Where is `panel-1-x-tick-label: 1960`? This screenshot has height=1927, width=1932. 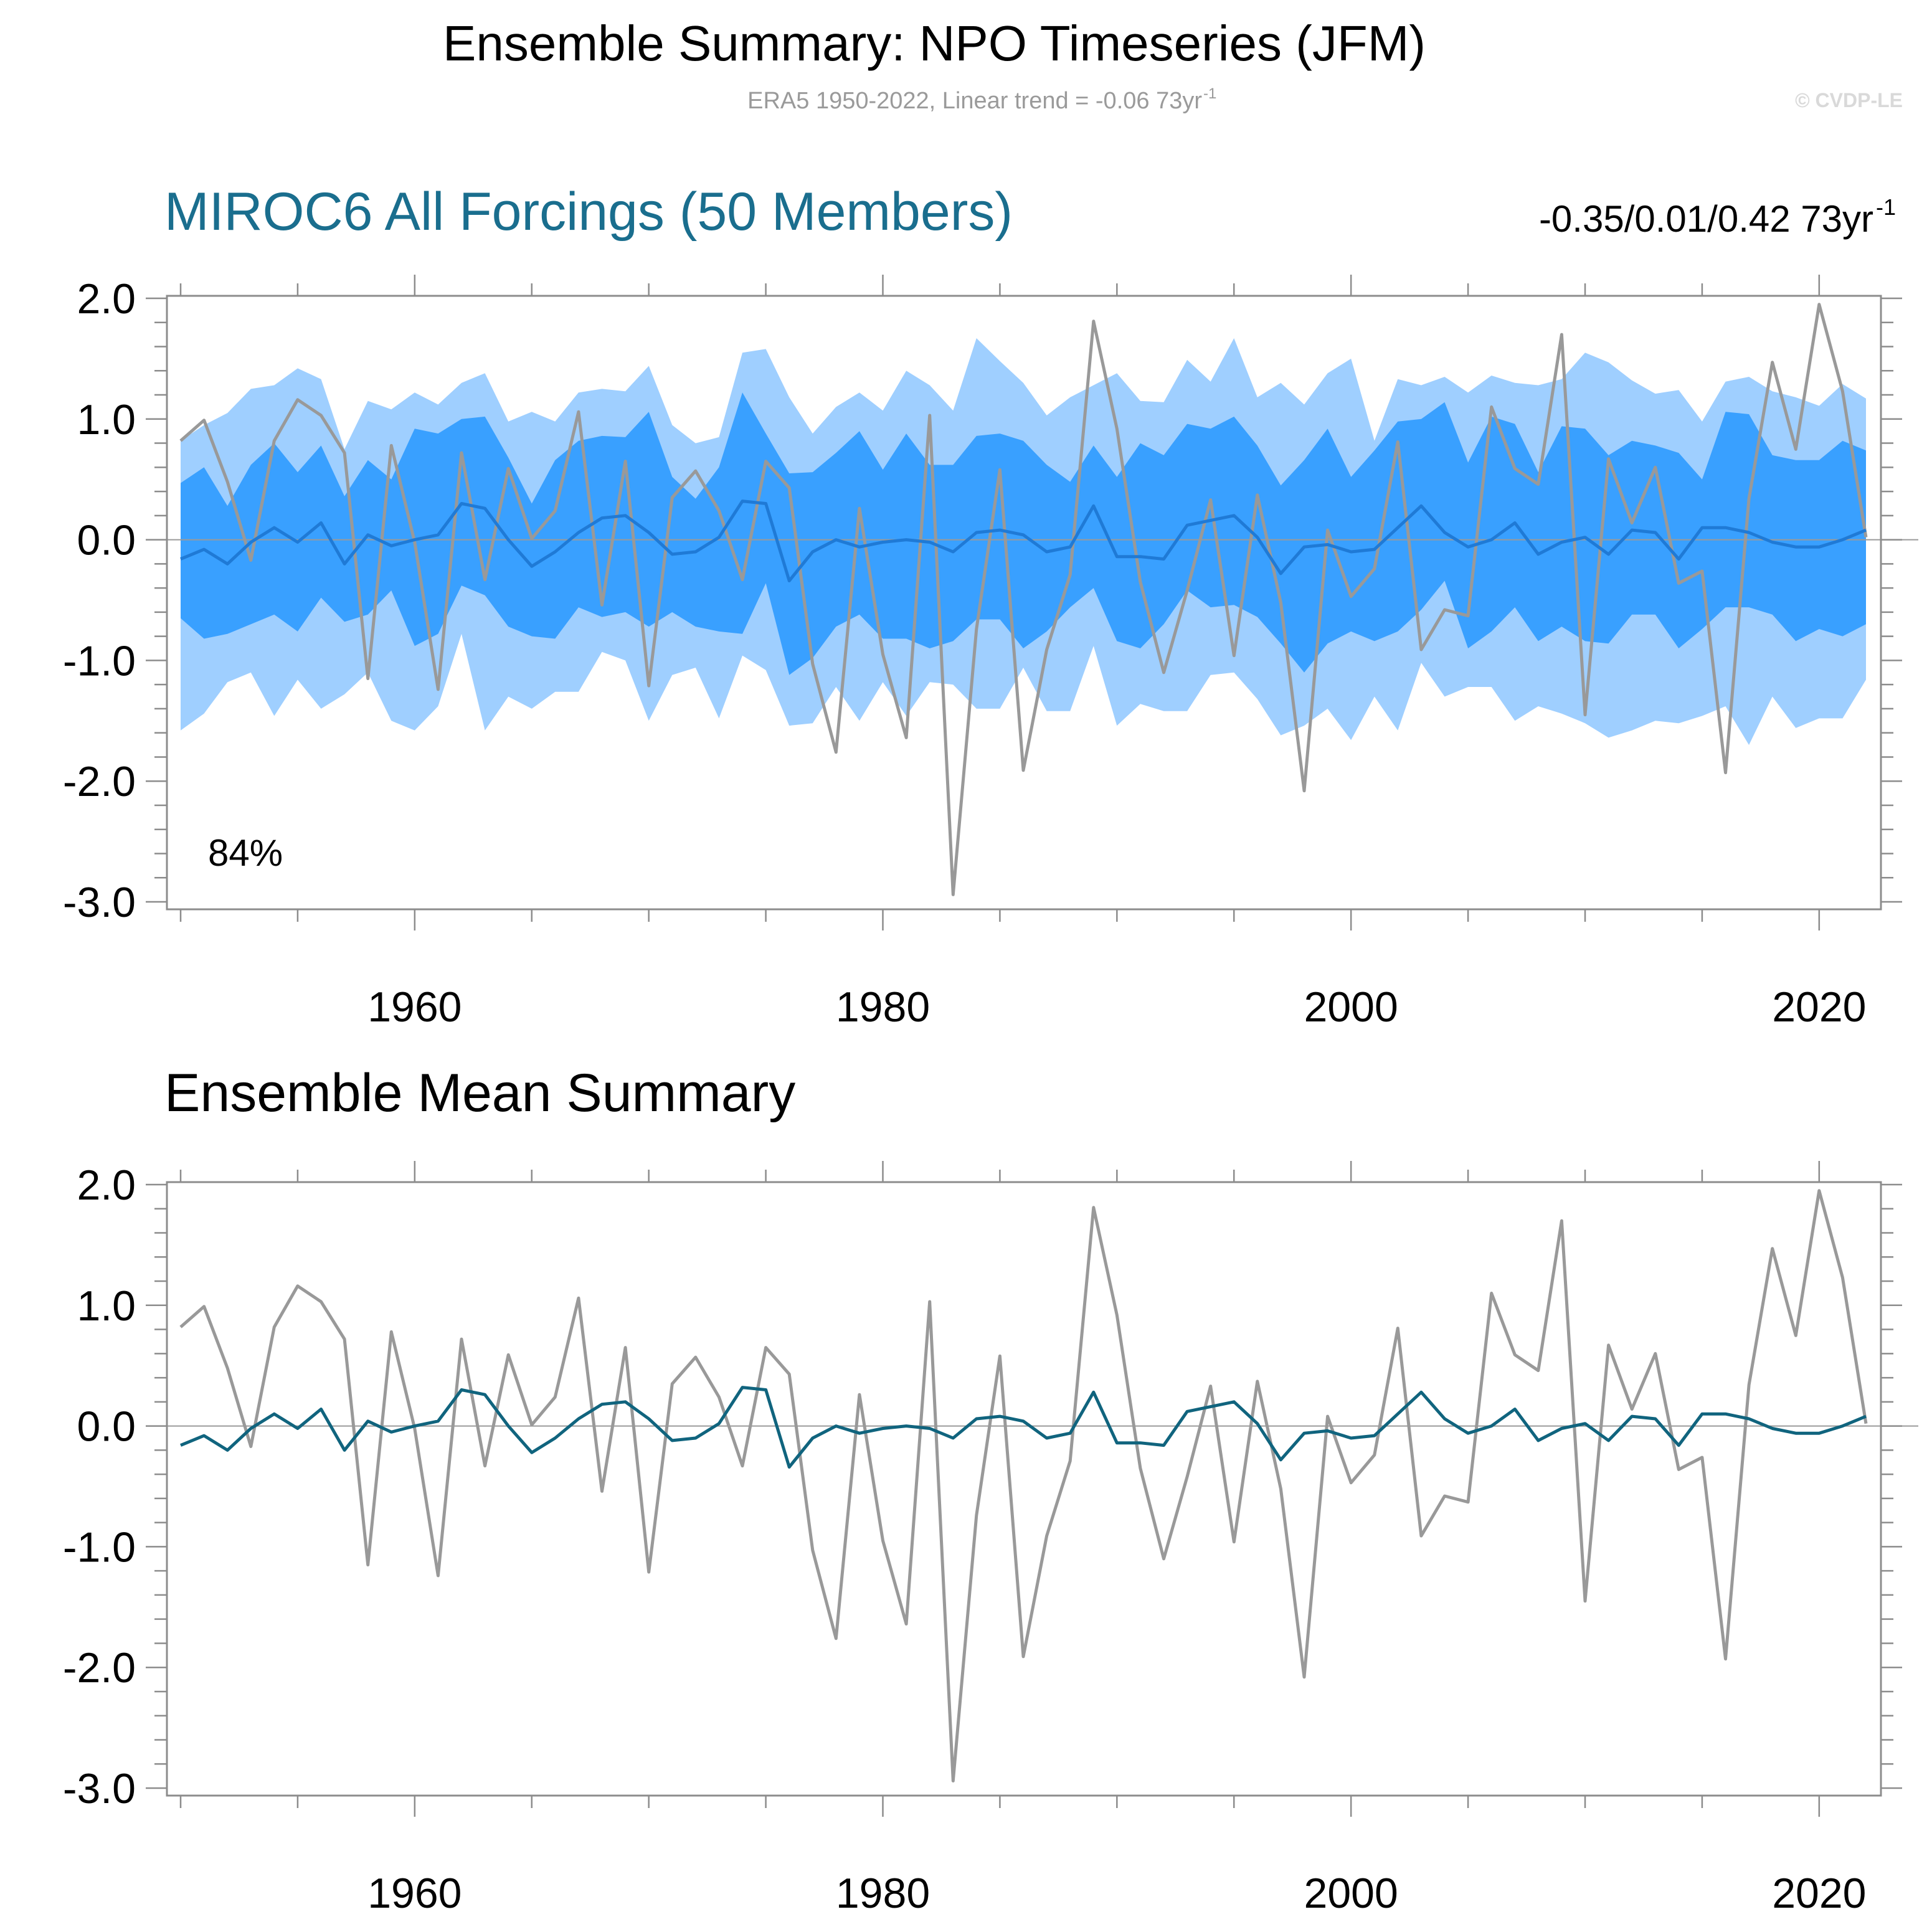 panel-1-x-tick-label: 1960 is located at coordinates (415, 1007).